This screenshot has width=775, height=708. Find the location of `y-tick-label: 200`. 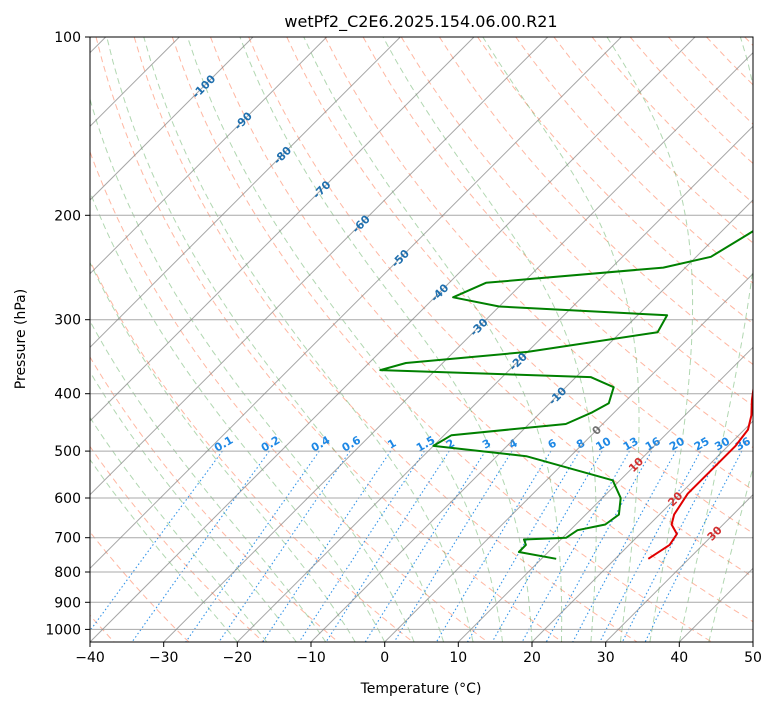

y-tick-label: 200 is located at coordinates (67, 216).